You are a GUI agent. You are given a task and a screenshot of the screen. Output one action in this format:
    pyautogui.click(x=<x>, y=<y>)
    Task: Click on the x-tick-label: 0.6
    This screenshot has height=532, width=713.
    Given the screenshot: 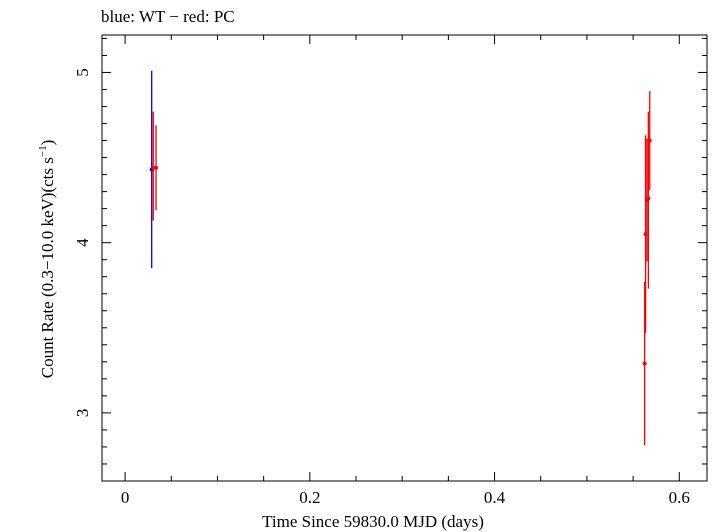 What is the action you would take?
    pyautogui.click(x=679, y=497)
    